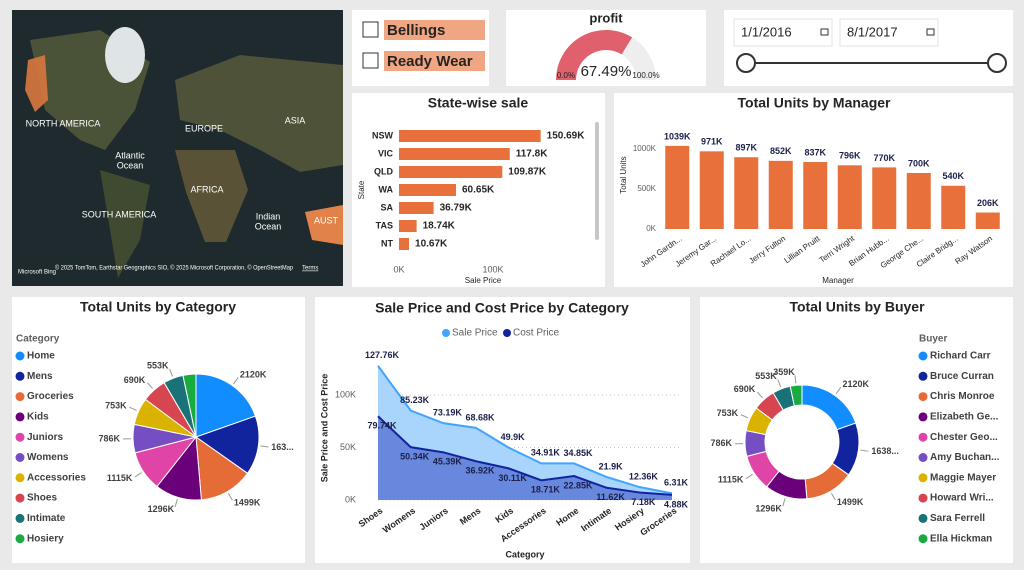 This screenshot has height=570, width=1024. Describe the element at coordinates (677, 136) in the screenshot. I see `value-label: 1039K` at that location.